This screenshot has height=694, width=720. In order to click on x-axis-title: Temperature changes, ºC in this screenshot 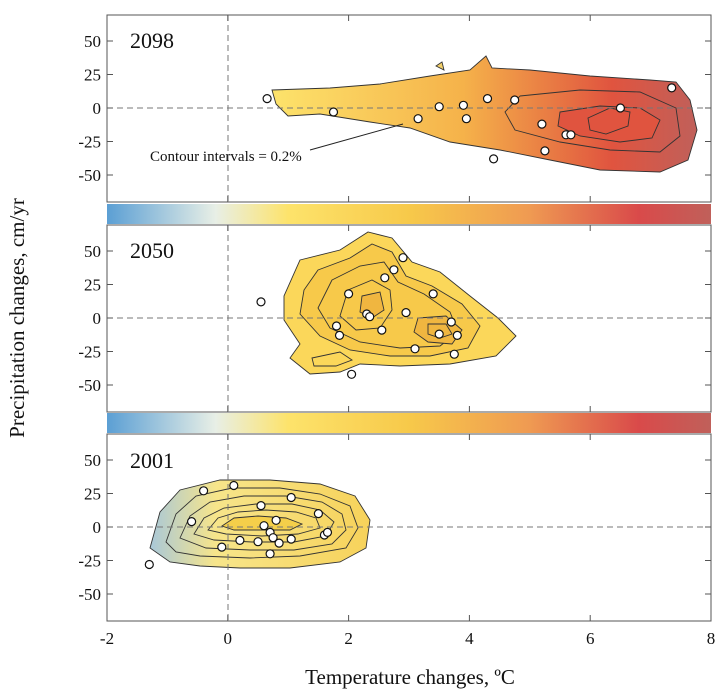, I will do `click(410, 677)`.